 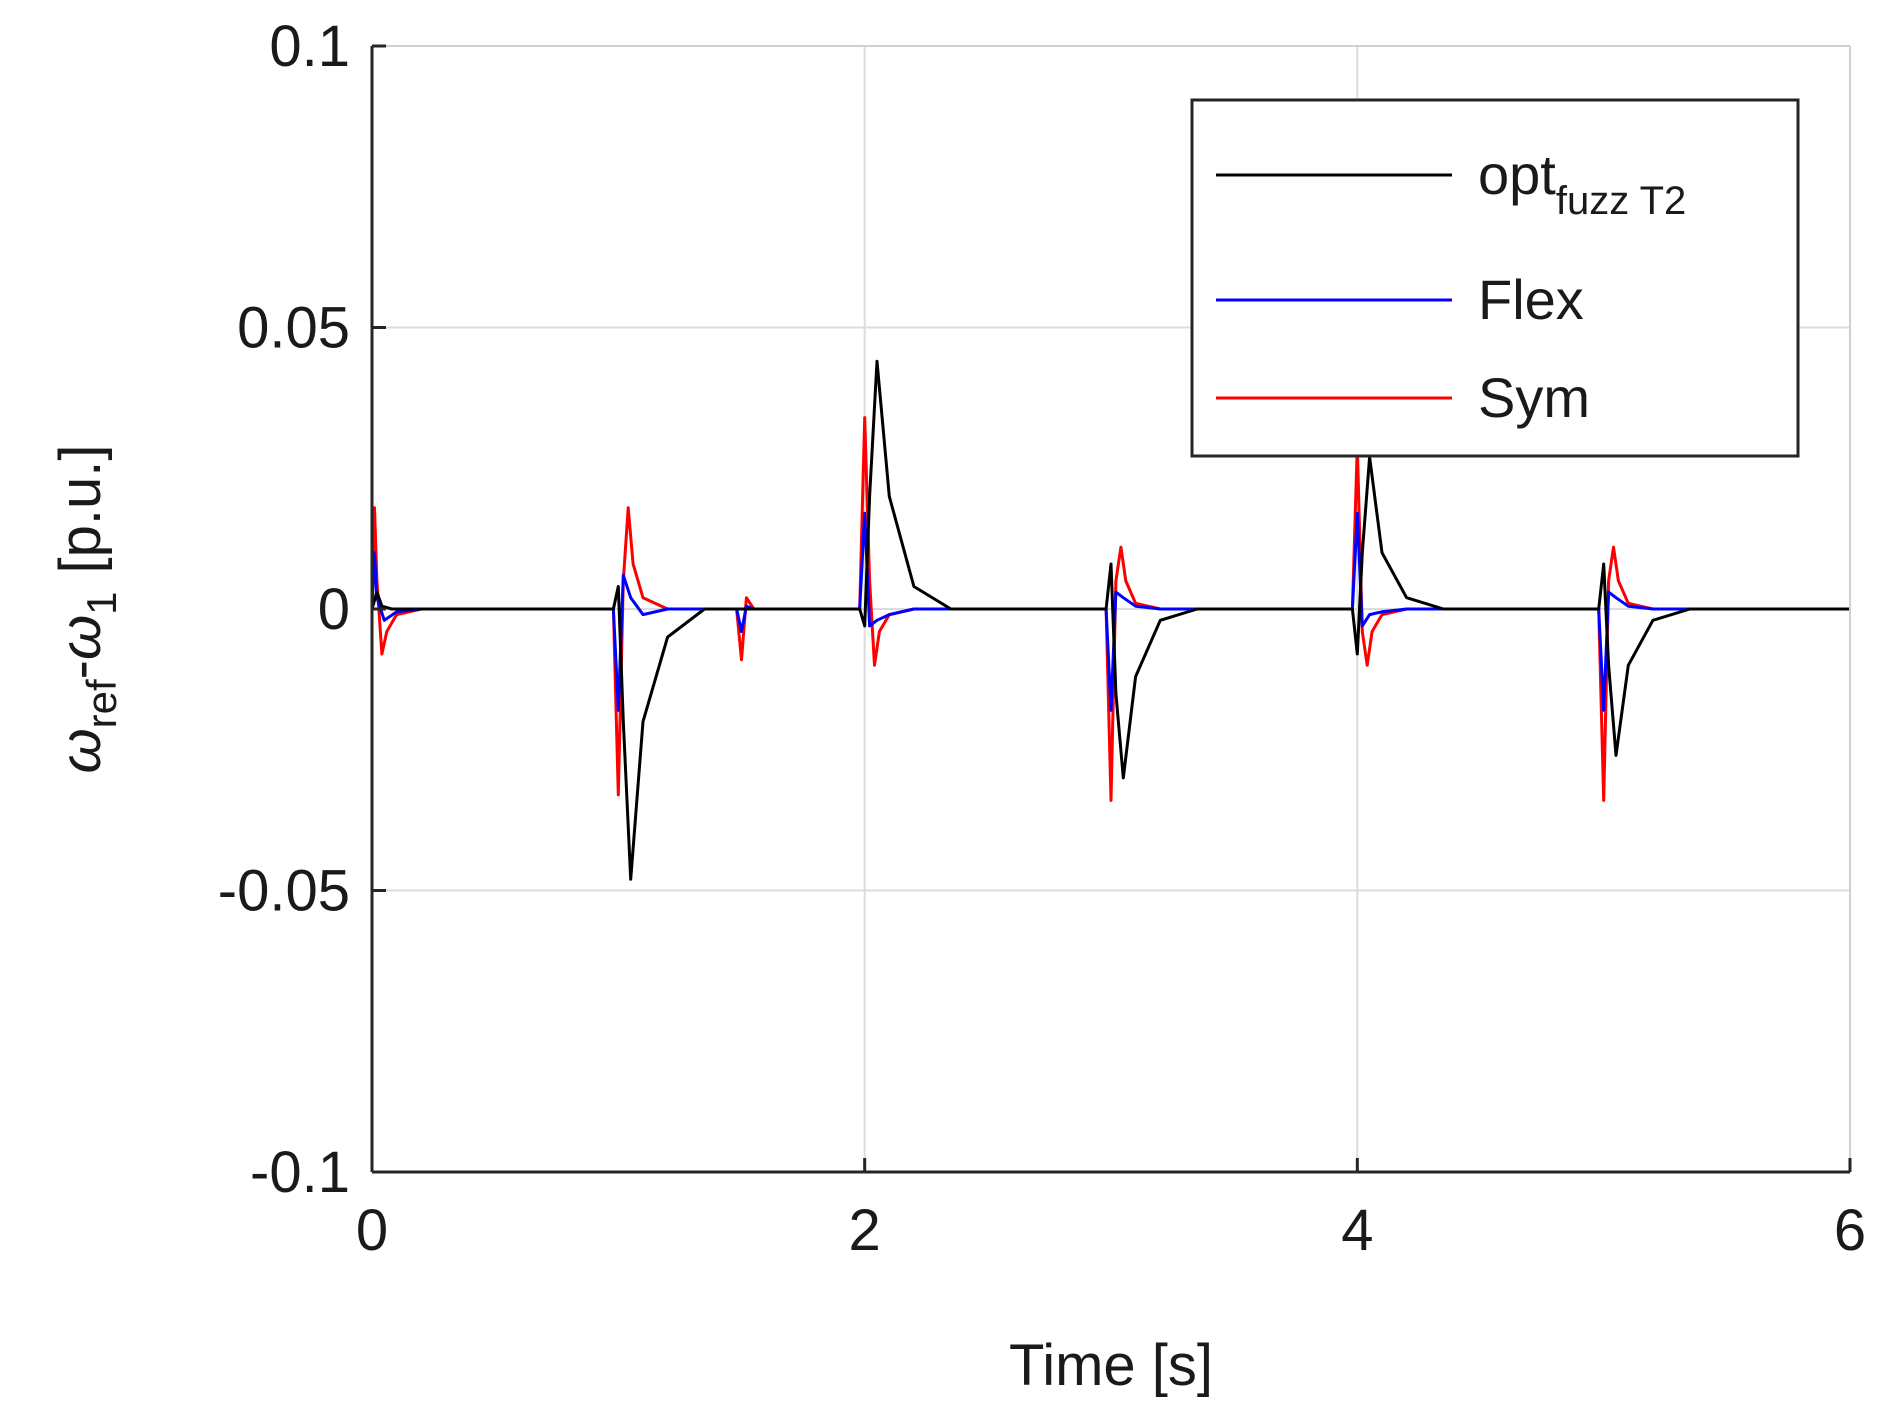 I want to click on x-axis-label: Time [s], so click(x=1111, y=1365).